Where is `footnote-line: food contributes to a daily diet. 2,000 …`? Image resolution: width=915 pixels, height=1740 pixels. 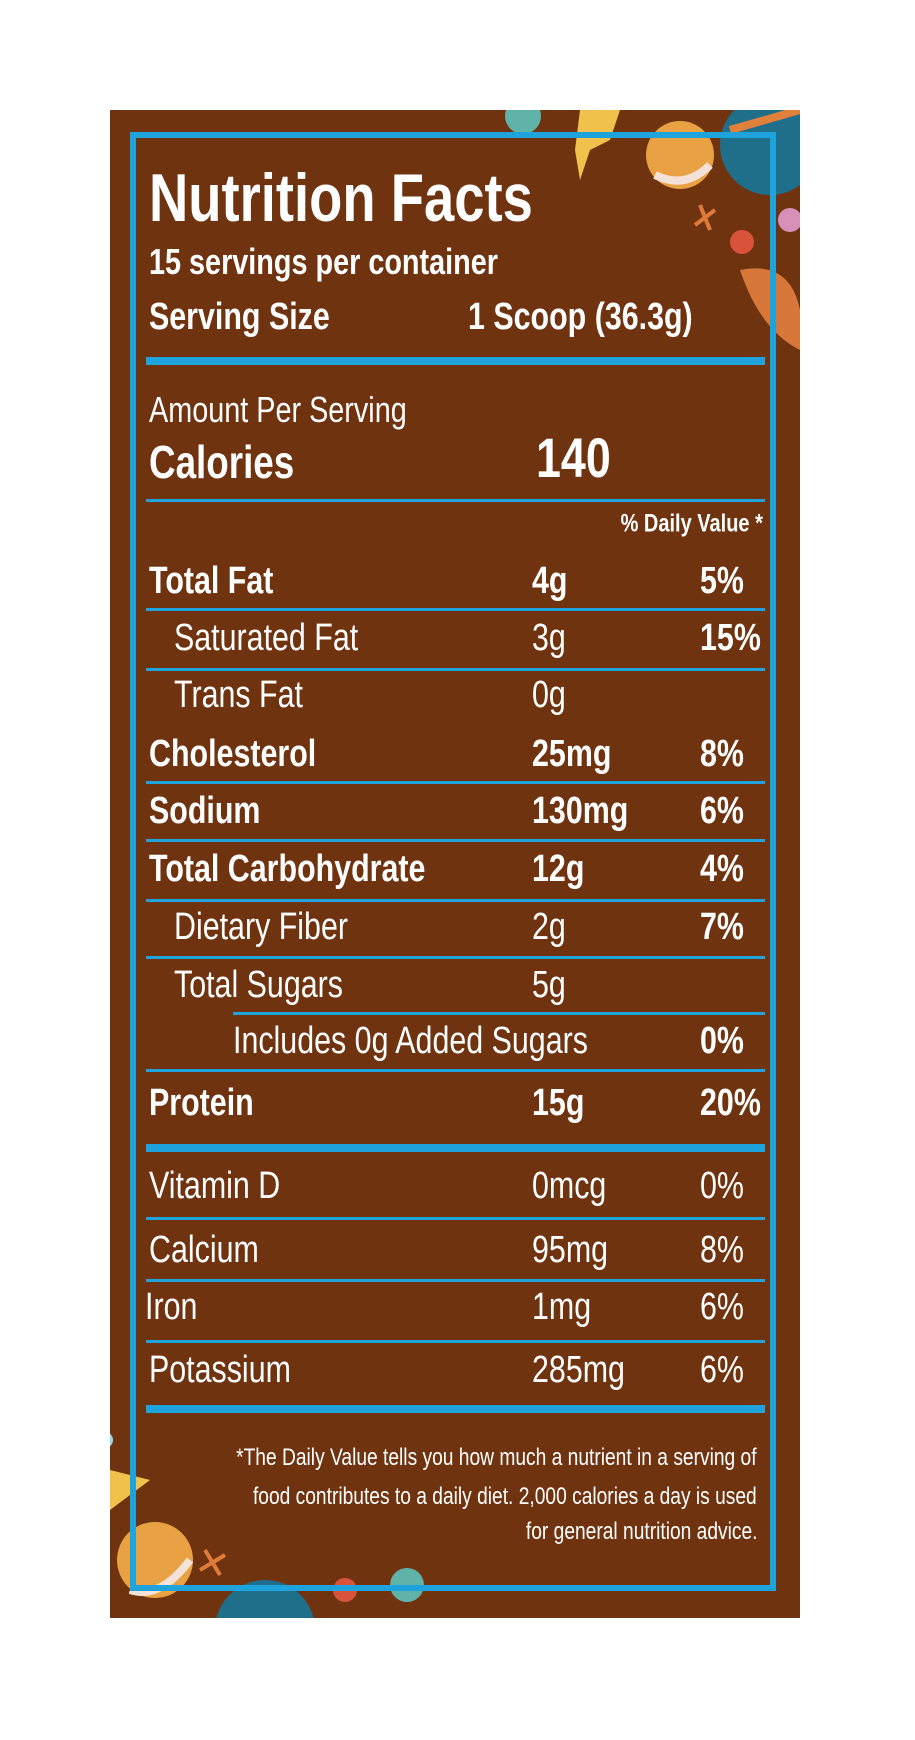
footnote-line: food contributes to a daily diet. 2,000 … is located at coordinates (505, 1496).